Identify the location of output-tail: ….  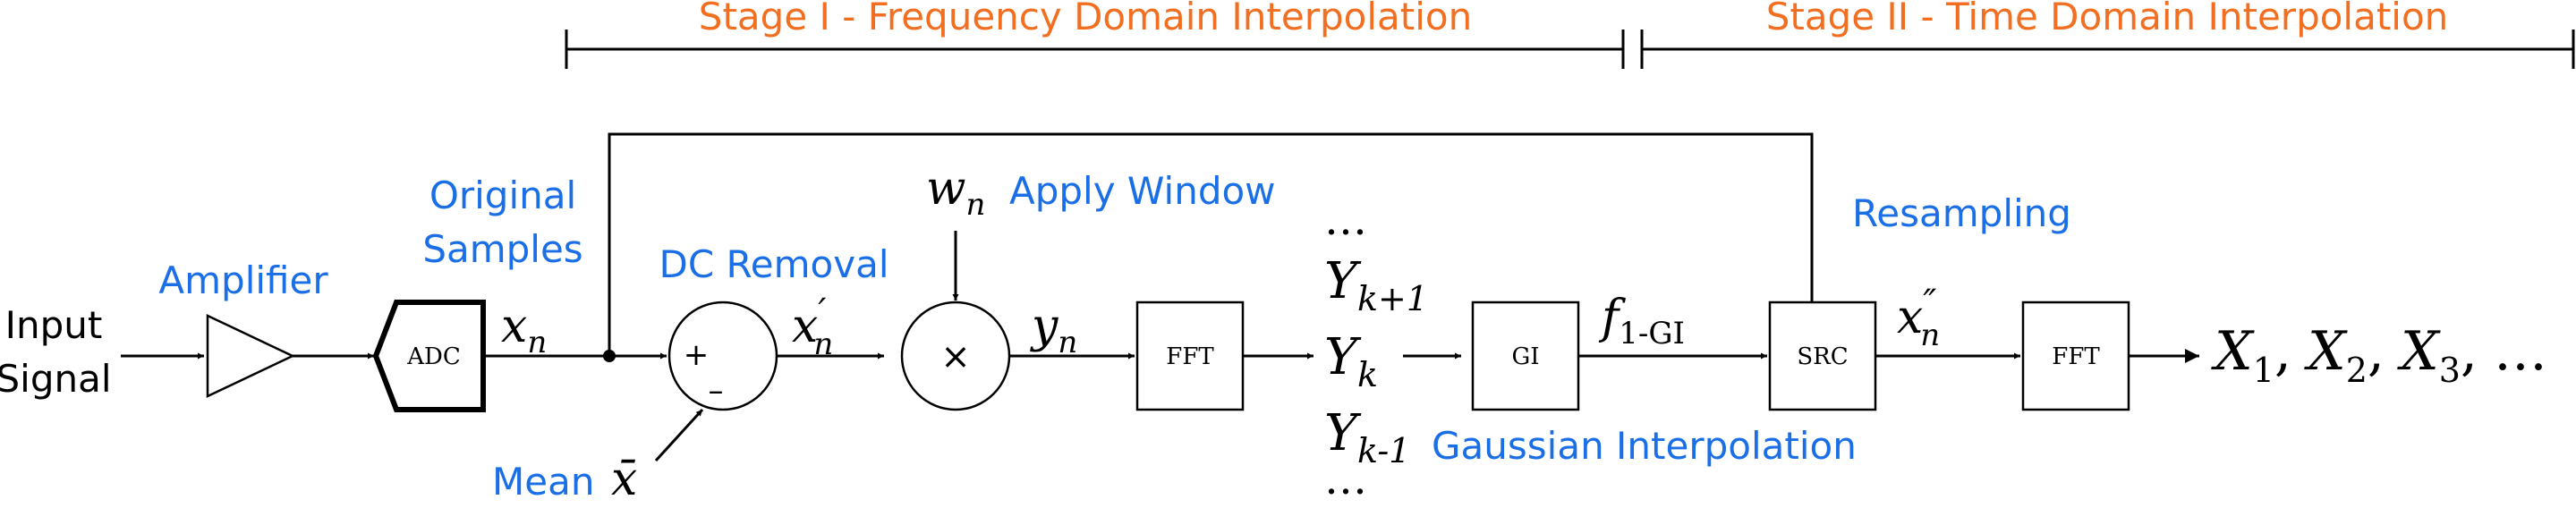
(2520, 351).